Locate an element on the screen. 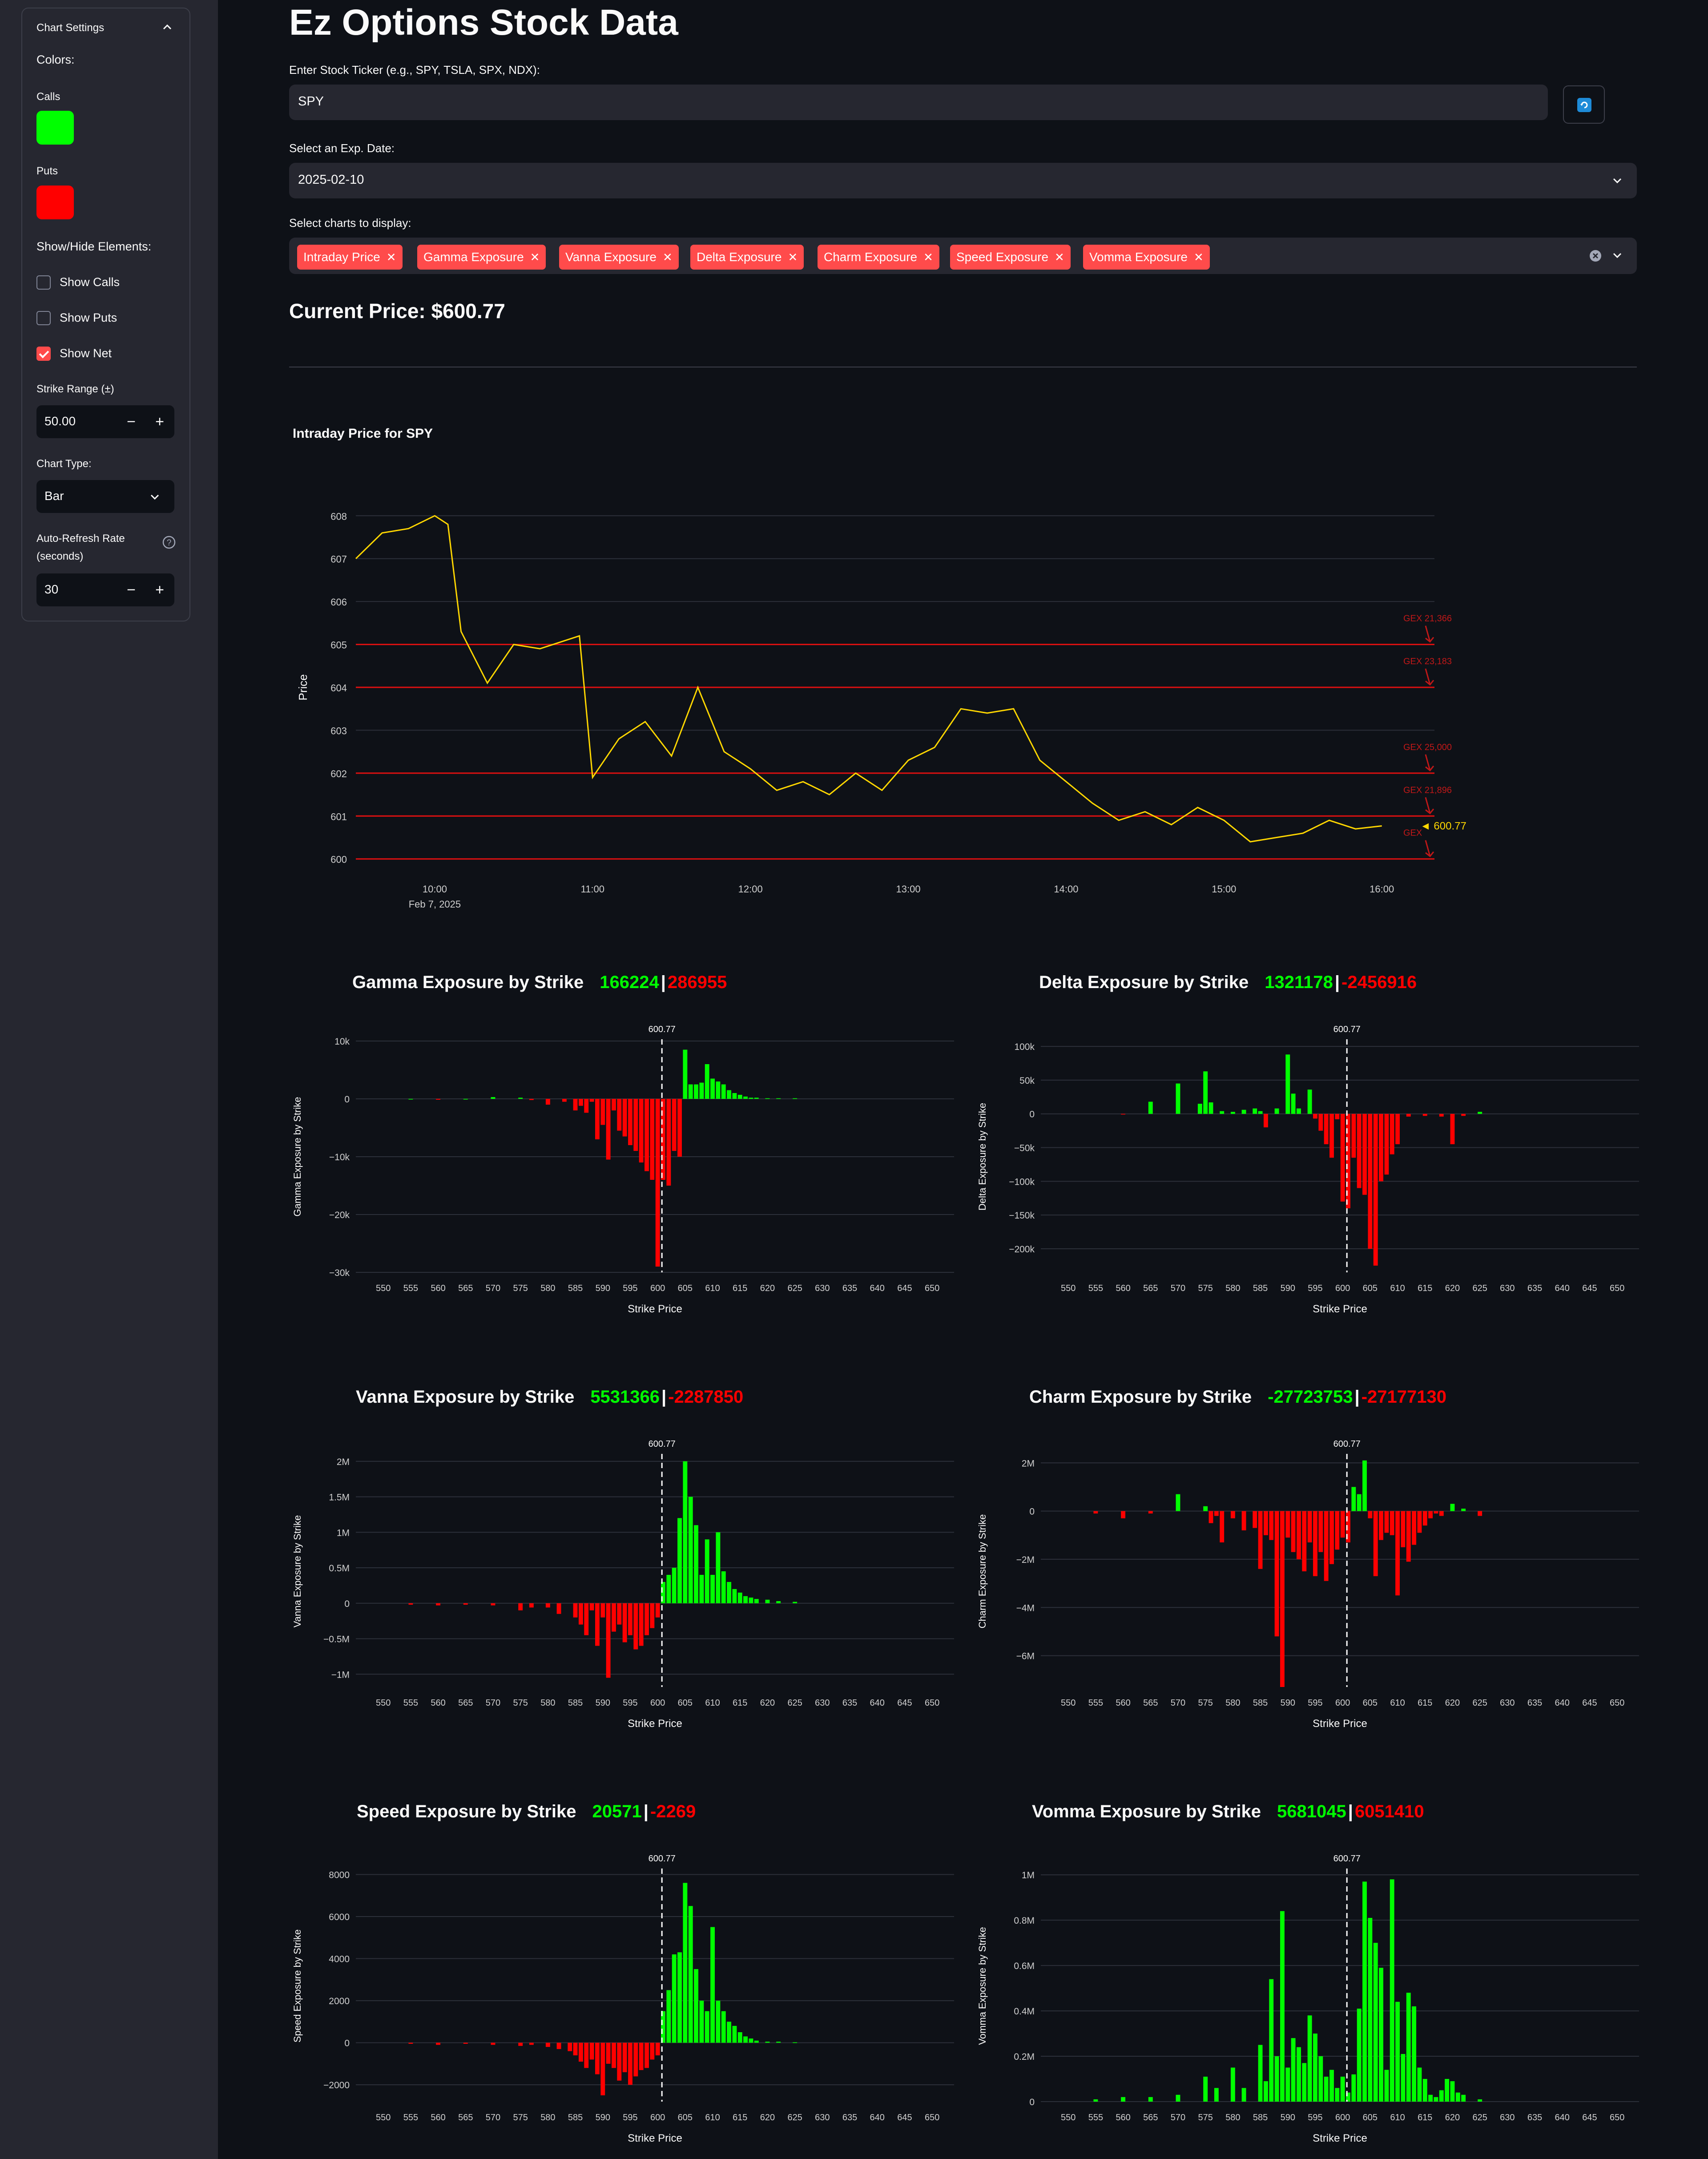 The height and width of the screenshot is (2159, 1708). refresh-rate-value: 30 is located at coordinates (51, 589).